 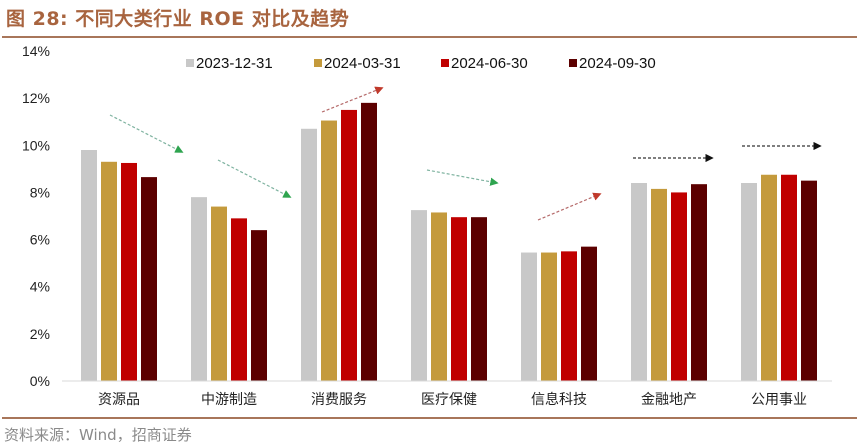 I want to click on y-tick-label: 6%, so click(x=40, y=240).